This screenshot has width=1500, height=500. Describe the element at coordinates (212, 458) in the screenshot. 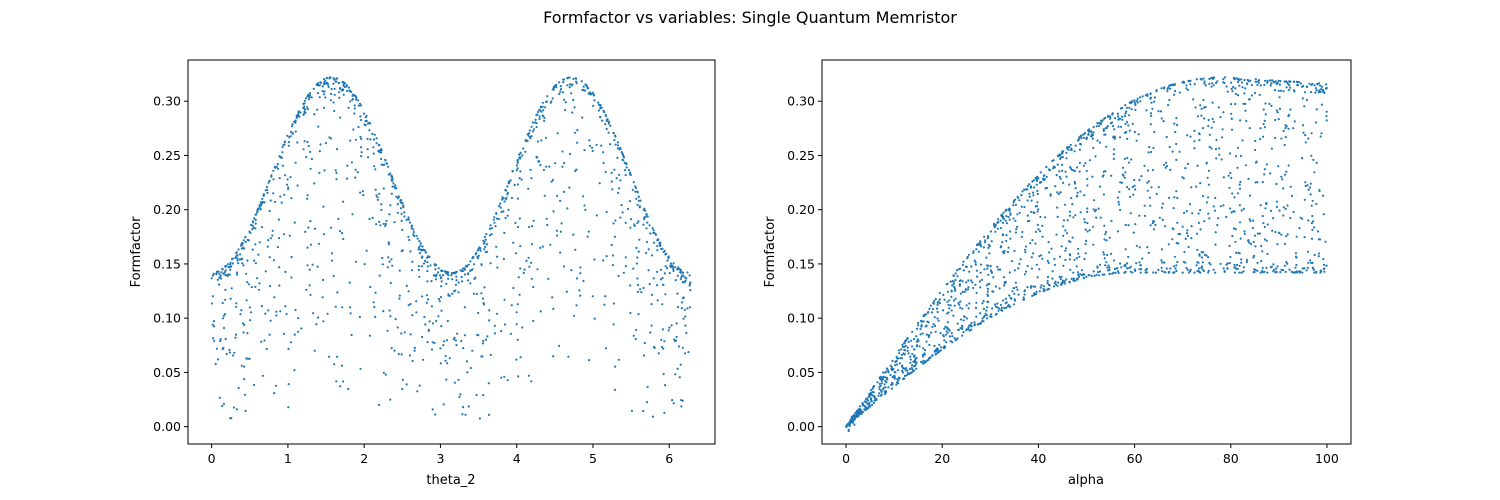

I see `x-tick-label: 0` at that location.